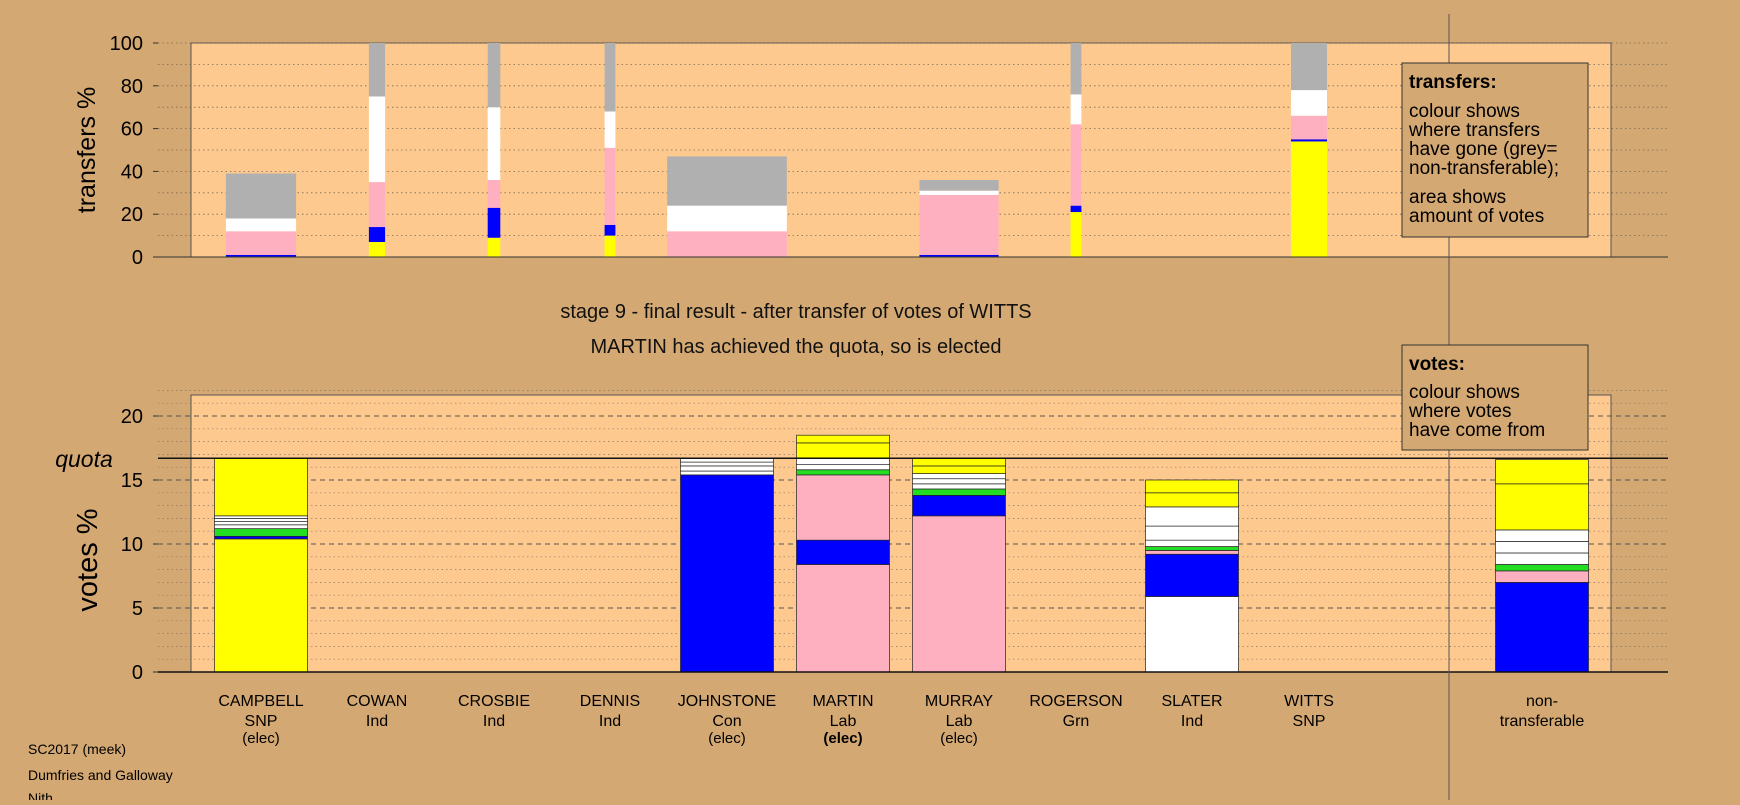 The image size is (1740, 805). I want to click on footer-line: Nith, so click(40, 795).